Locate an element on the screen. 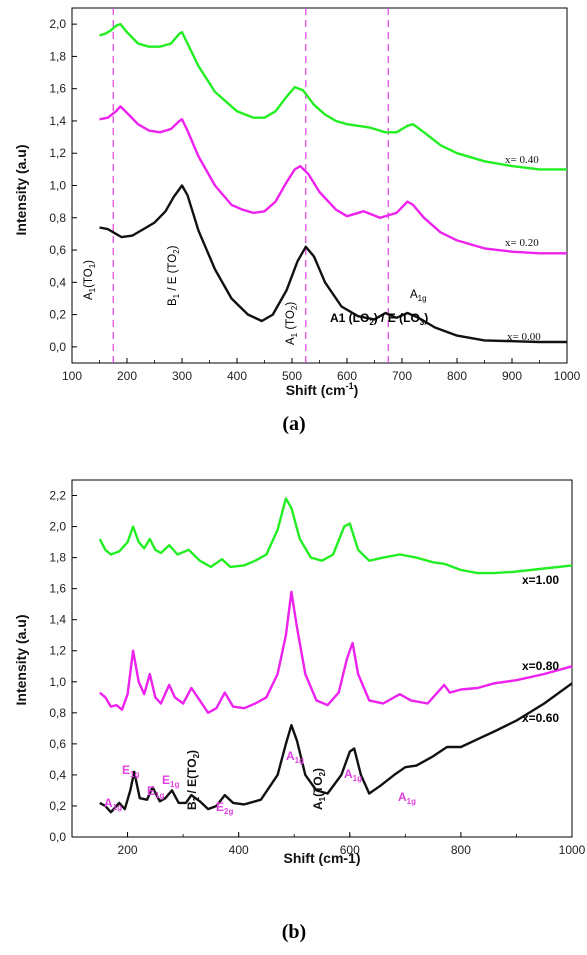 This screenshot has width=587, height=955. chart-b-y-tick-label: 0,0 is located at coordinates (57, 837).